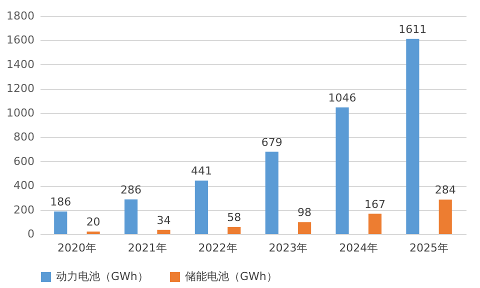 The height and width of the screenshot is (288, 480). What do you see at coordinates (31, 234) in the screenshot?
I see `y-tick-label: 0` at bounding box center [31, 234].